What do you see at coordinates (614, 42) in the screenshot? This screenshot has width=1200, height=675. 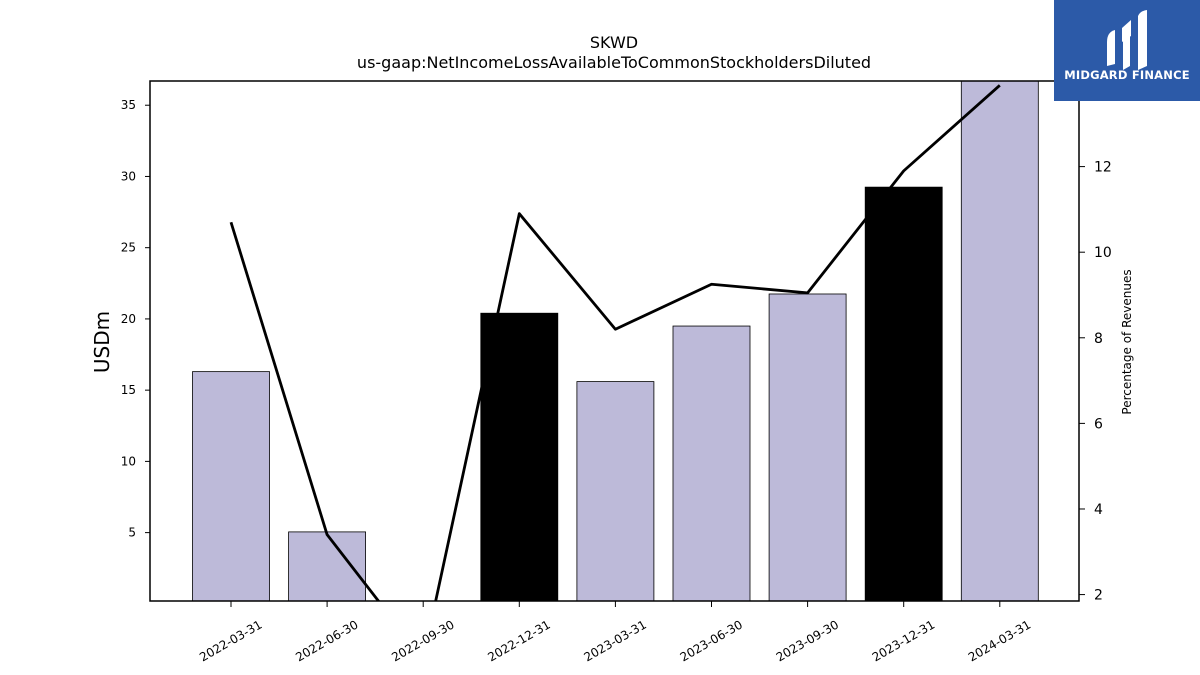 I see `chart-title: SKWD` at bounding box center [614, 42].